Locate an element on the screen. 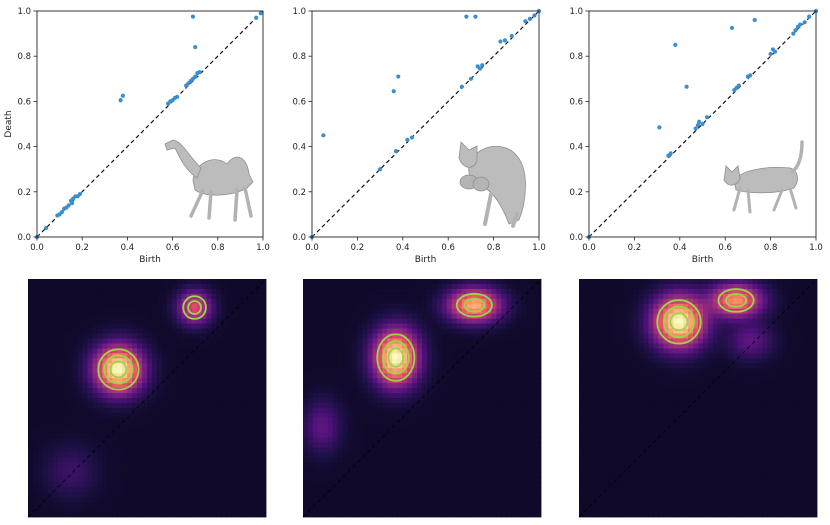 Image resolution: width=830 pixels, height=525 pixels. data-point is located at coordinates (525, 21).